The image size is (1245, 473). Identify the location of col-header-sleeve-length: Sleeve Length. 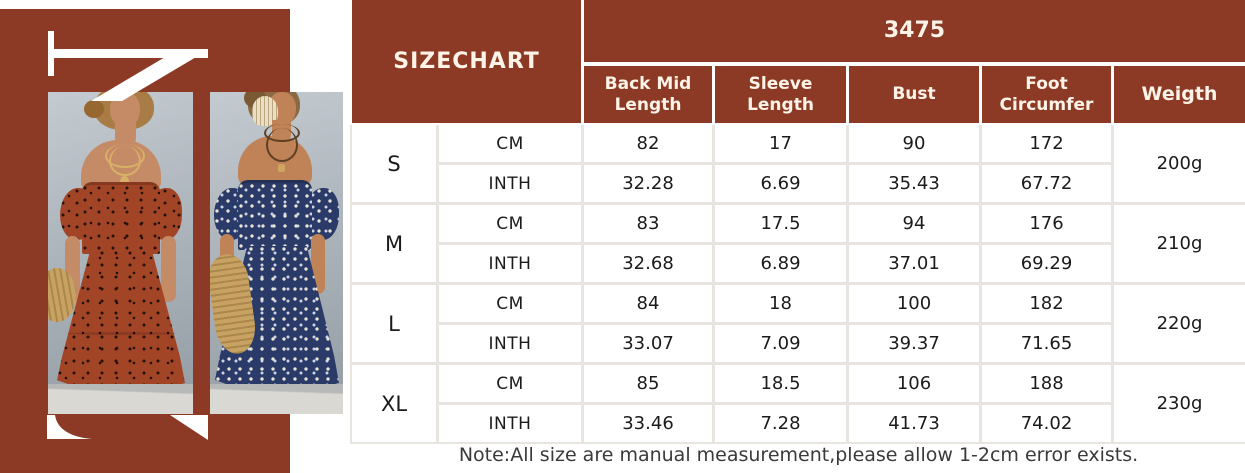
(780, 94).